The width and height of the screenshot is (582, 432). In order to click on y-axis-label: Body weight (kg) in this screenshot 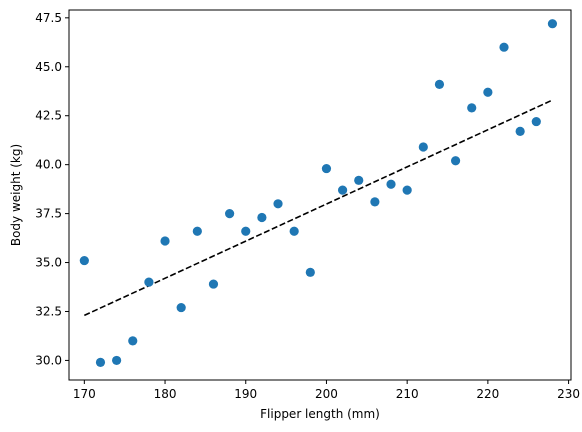, I will do `click(16, 195)`.